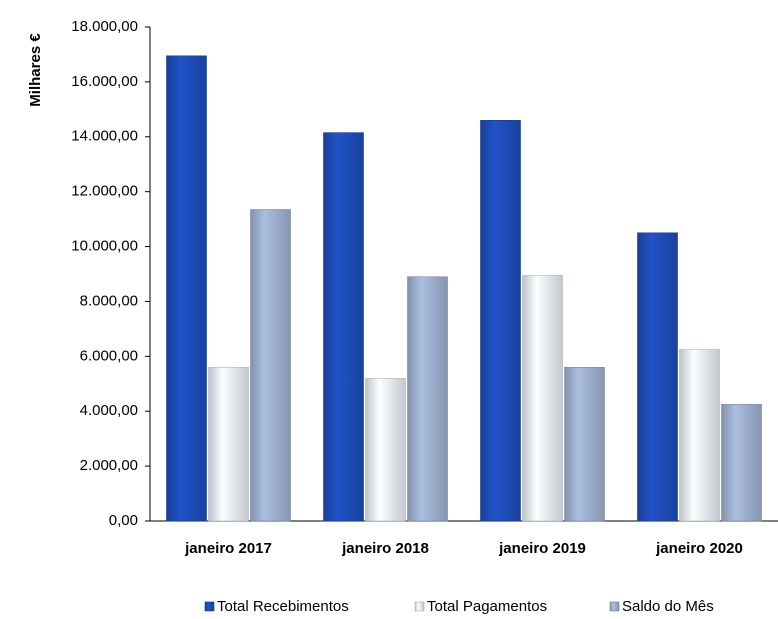 This screenshot has width=778, height=619. I want to click on y-tick-label: 6.000,00, so click(109, 355).